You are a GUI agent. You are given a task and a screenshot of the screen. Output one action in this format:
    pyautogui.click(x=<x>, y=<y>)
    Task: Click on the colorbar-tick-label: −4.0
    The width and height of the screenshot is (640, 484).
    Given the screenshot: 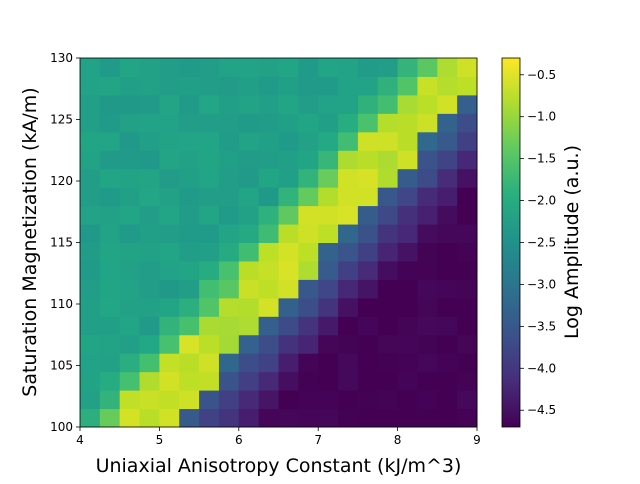 What is the action you would take?
    pyautogui.click(x=541, y=368)
    